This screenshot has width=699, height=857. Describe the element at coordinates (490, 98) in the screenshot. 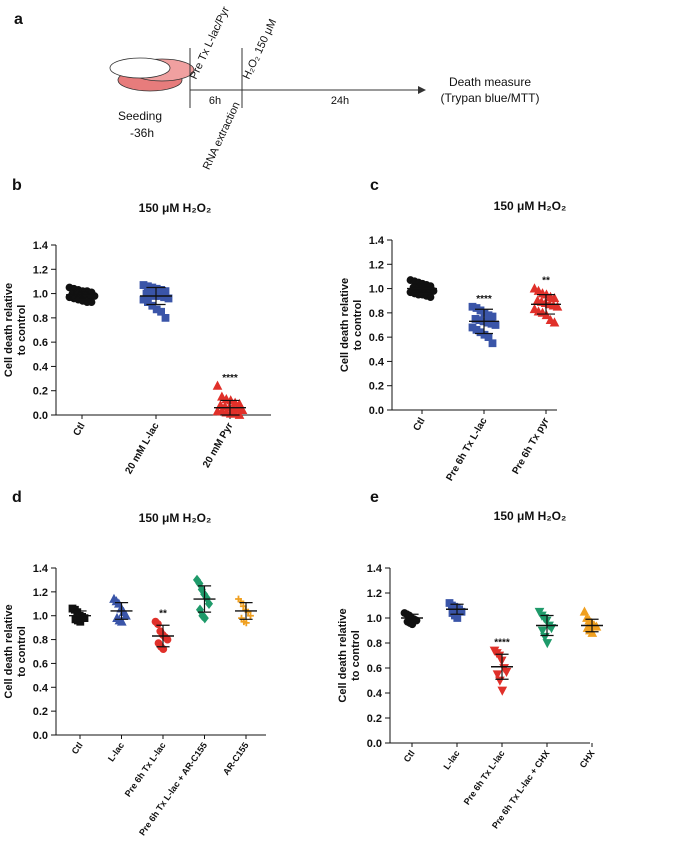

I see `end-label: (Trypan blue/MTT)` at that location.